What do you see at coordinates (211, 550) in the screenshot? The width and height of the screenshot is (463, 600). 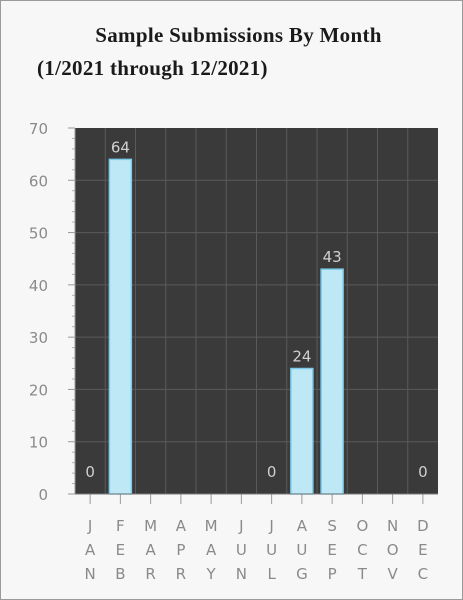 I see `x-tick-label-may-1: A` at bounding box center [211, 550].